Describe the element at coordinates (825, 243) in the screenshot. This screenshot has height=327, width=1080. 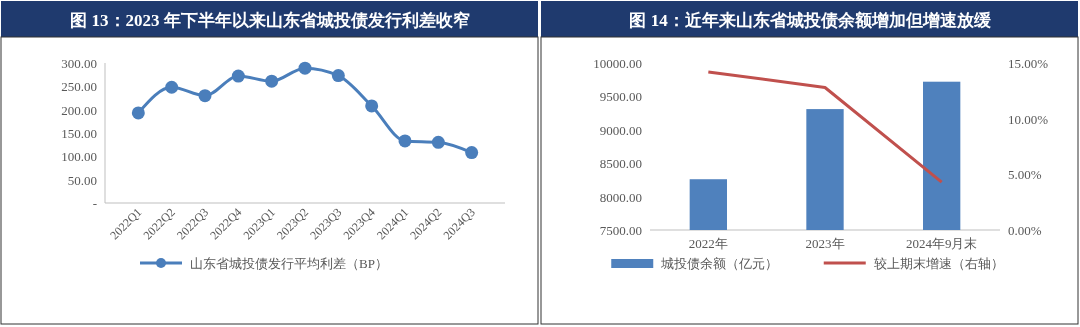
I see `x-tick-label: 2023年` at that location.